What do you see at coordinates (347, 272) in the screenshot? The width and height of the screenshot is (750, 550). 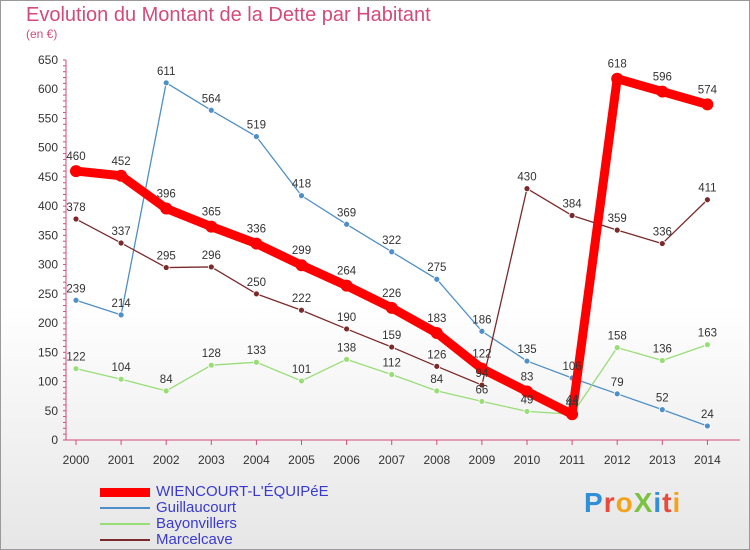 I see `data-label-wiencourt: 264` at bounding box center [347, 272].